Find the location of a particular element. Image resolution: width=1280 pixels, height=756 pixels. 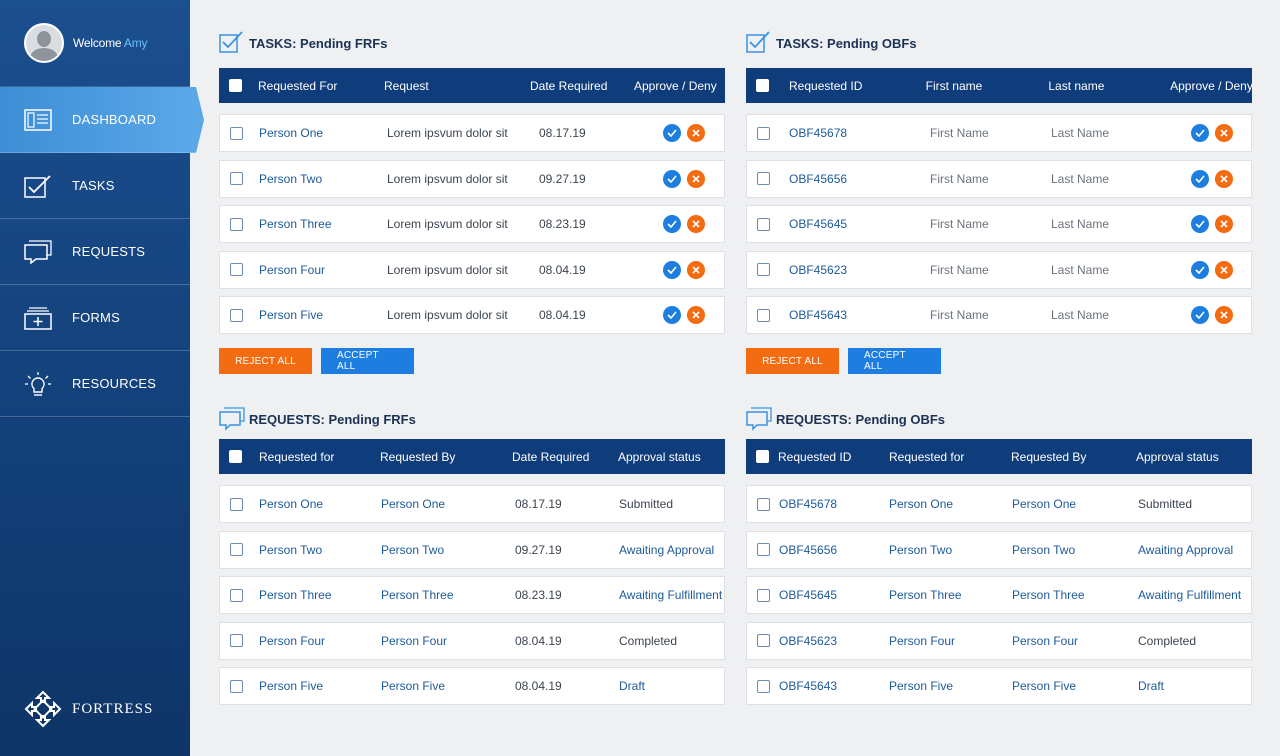

avatar is located at coordinates (44, 43).